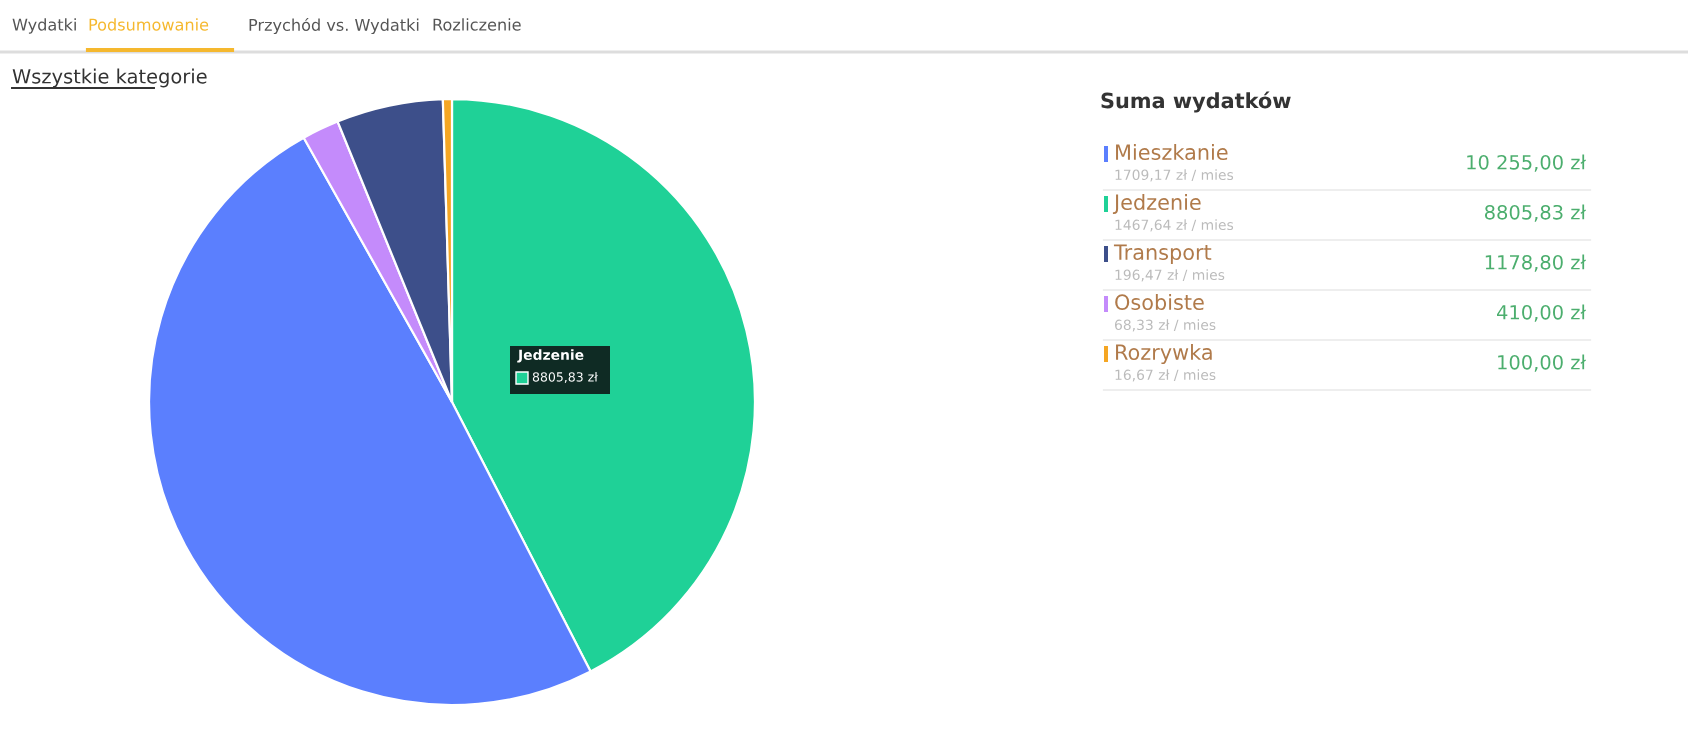 This screenshot has height=740, width=1688. What do you see at coordinates (1162, 254) in the screenshot?
I see `legend-label: Transport` at bounding box center [1162, 254].